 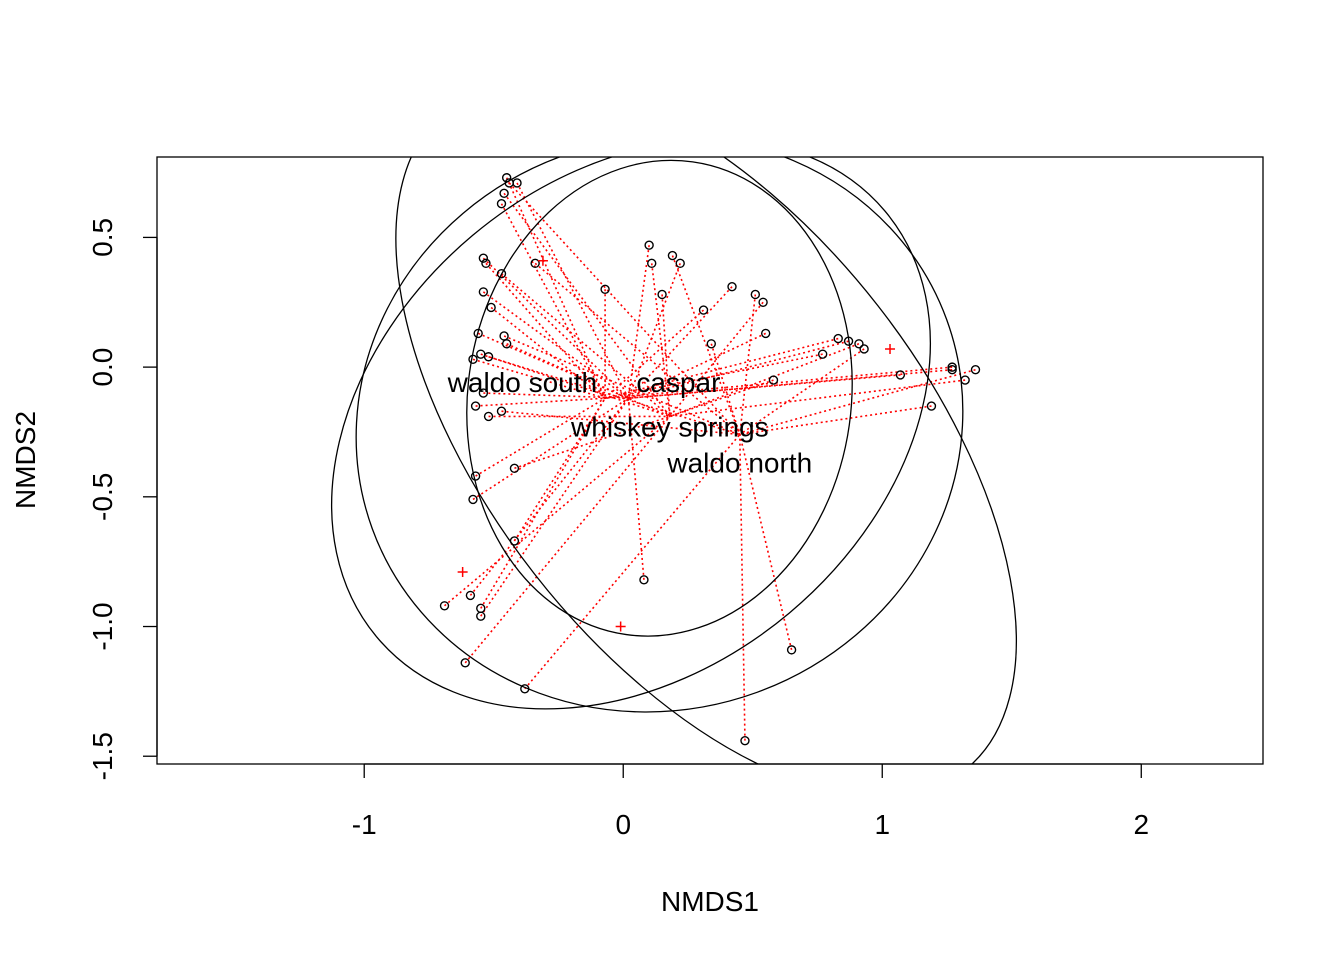 I want to click on ellipse-caspar, so click(x=659, y=398).